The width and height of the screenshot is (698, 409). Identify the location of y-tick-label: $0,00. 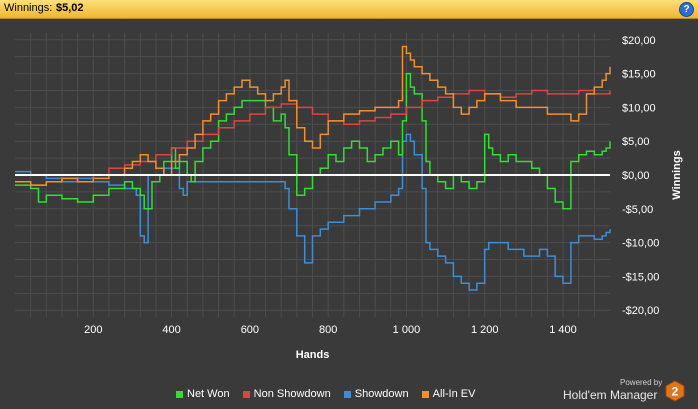
(636, 176).